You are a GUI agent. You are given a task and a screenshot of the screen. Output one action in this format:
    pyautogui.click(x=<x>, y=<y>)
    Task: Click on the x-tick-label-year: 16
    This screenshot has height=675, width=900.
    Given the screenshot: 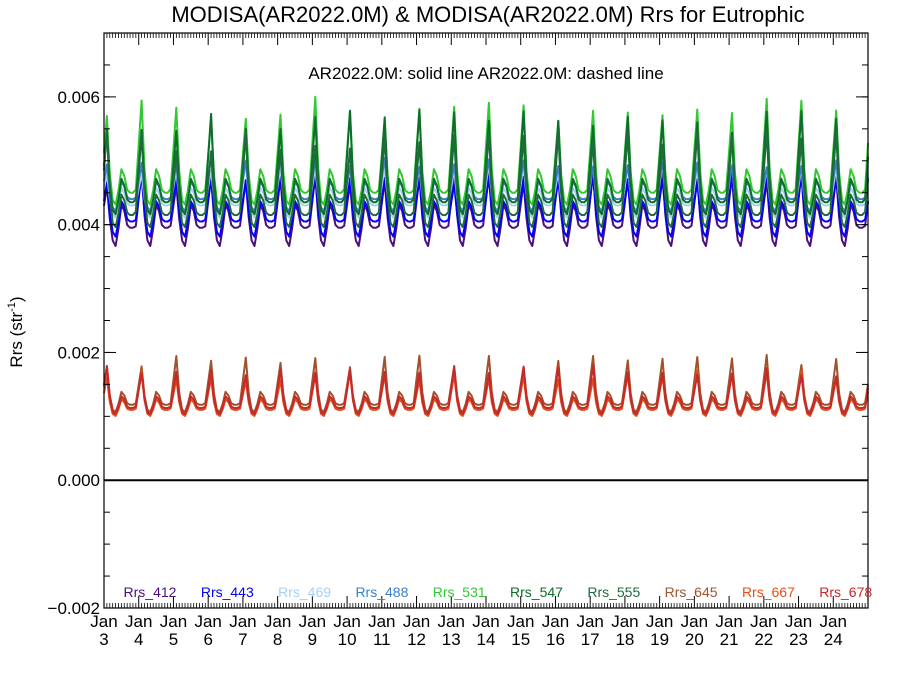 What is the action you would take?
    pyautogui.click(x=555, y=639)
    